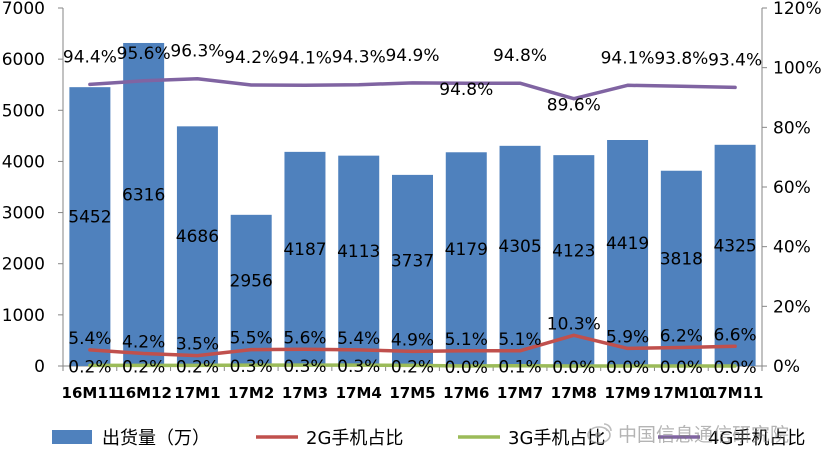  I want to click on bar-value-label: 4419, so click(627, 244).